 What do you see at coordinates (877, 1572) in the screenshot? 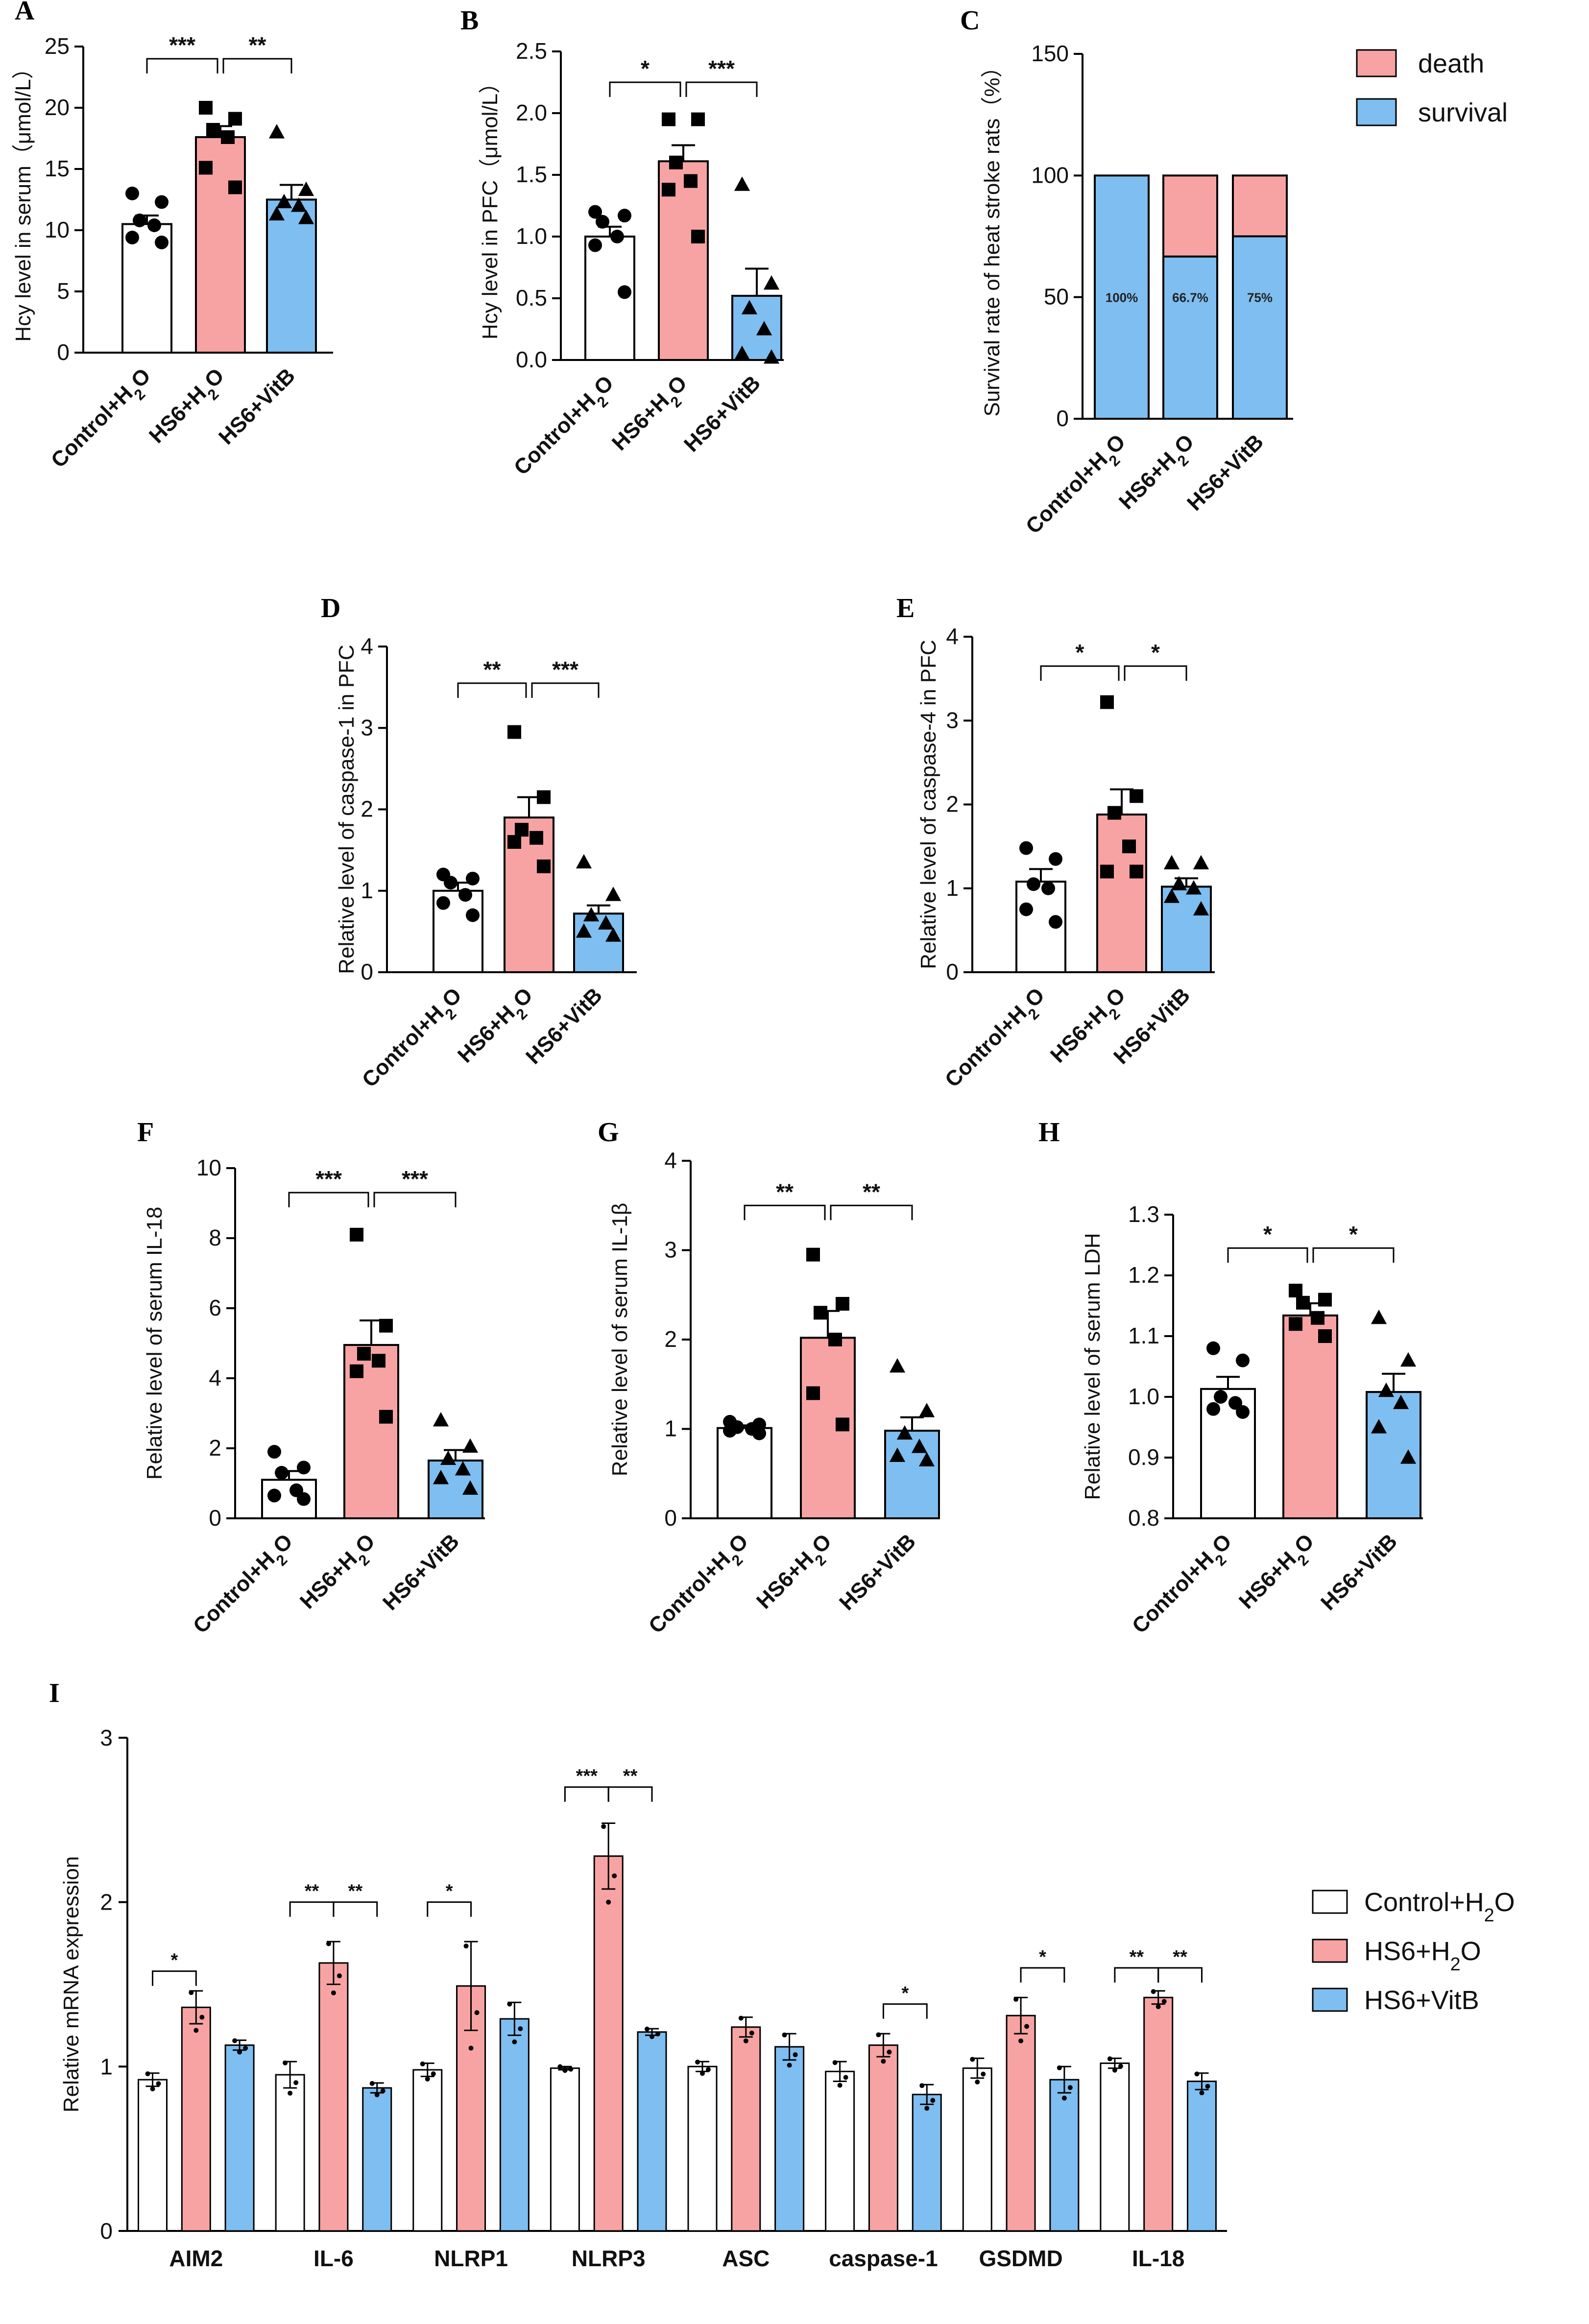
I see `x-category-label: HS6+VitB` at bounding box center [877, 1572].